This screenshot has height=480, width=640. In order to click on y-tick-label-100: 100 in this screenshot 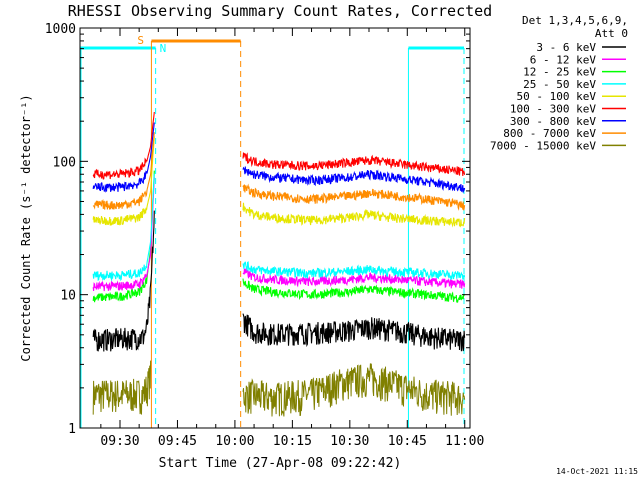, I will do `click(64, 162)`.